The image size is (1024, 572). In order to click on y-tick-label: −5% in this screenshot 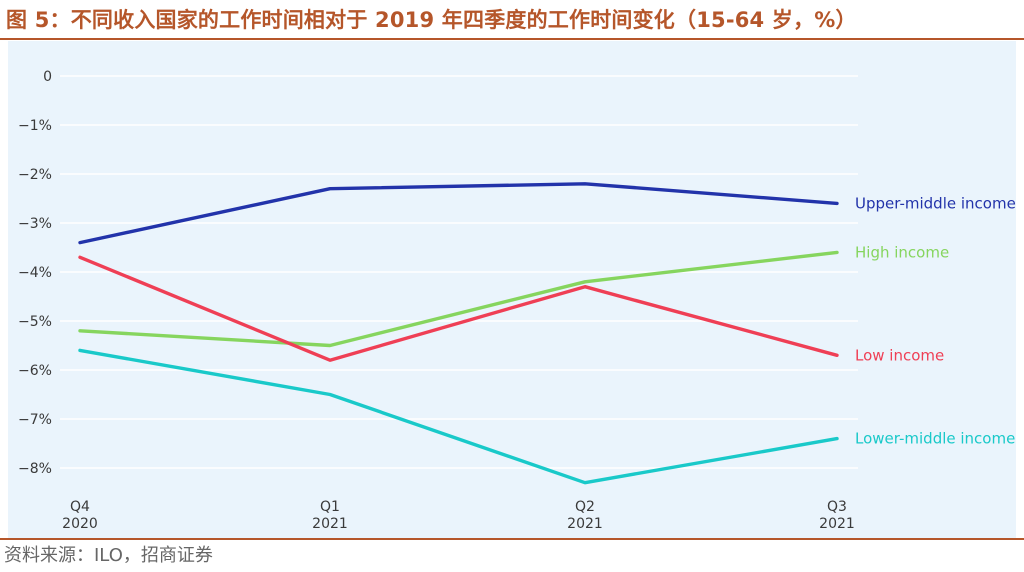, I will do `click(35, 322)`.